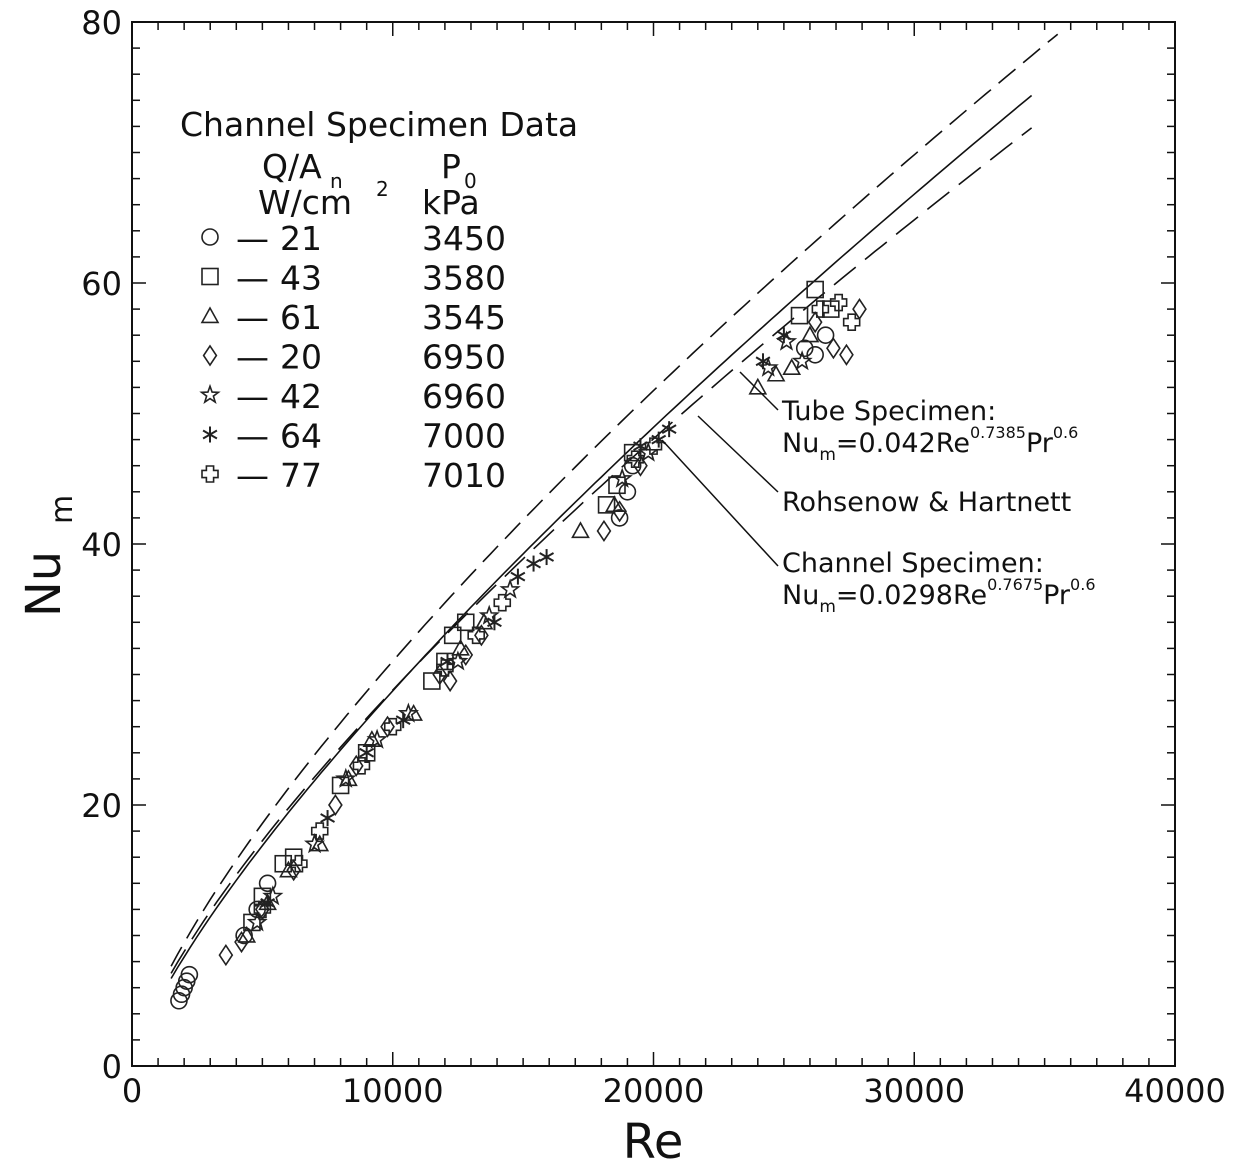  What do you see at coordinates (301, 357) in the screenshot?
I see `legend-q-value: 20` at bounding box center [301, 357].